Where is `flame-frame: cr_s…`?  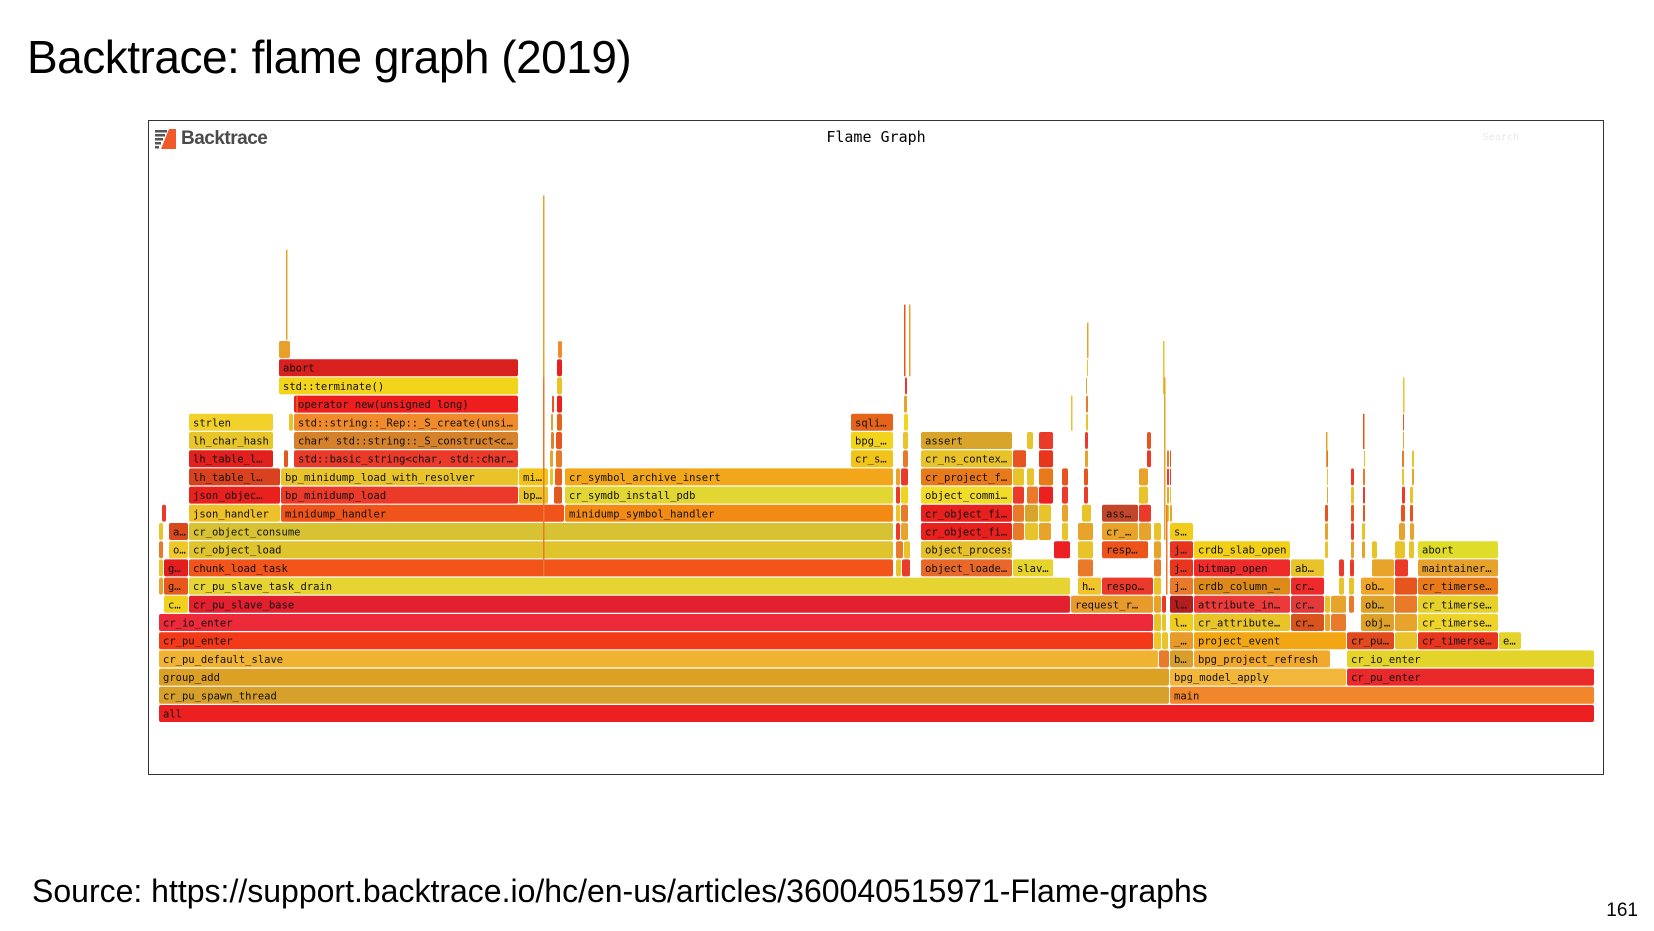
flame-frame: cr_s… is located at coordinates (872, 459).